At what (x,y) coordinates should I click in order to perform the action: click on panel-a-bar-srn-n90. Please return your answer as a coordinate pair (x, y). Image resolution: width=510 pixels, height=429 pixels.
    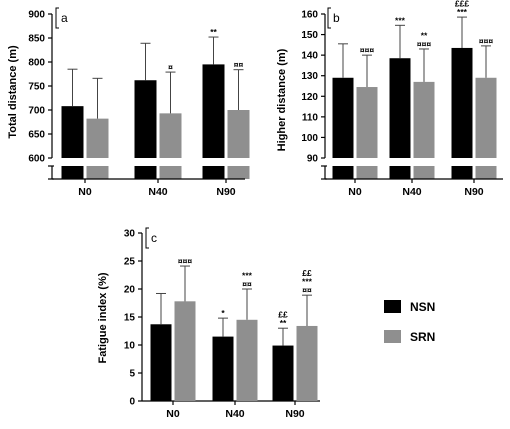
    Looking at the image, I should click on (238, 134).